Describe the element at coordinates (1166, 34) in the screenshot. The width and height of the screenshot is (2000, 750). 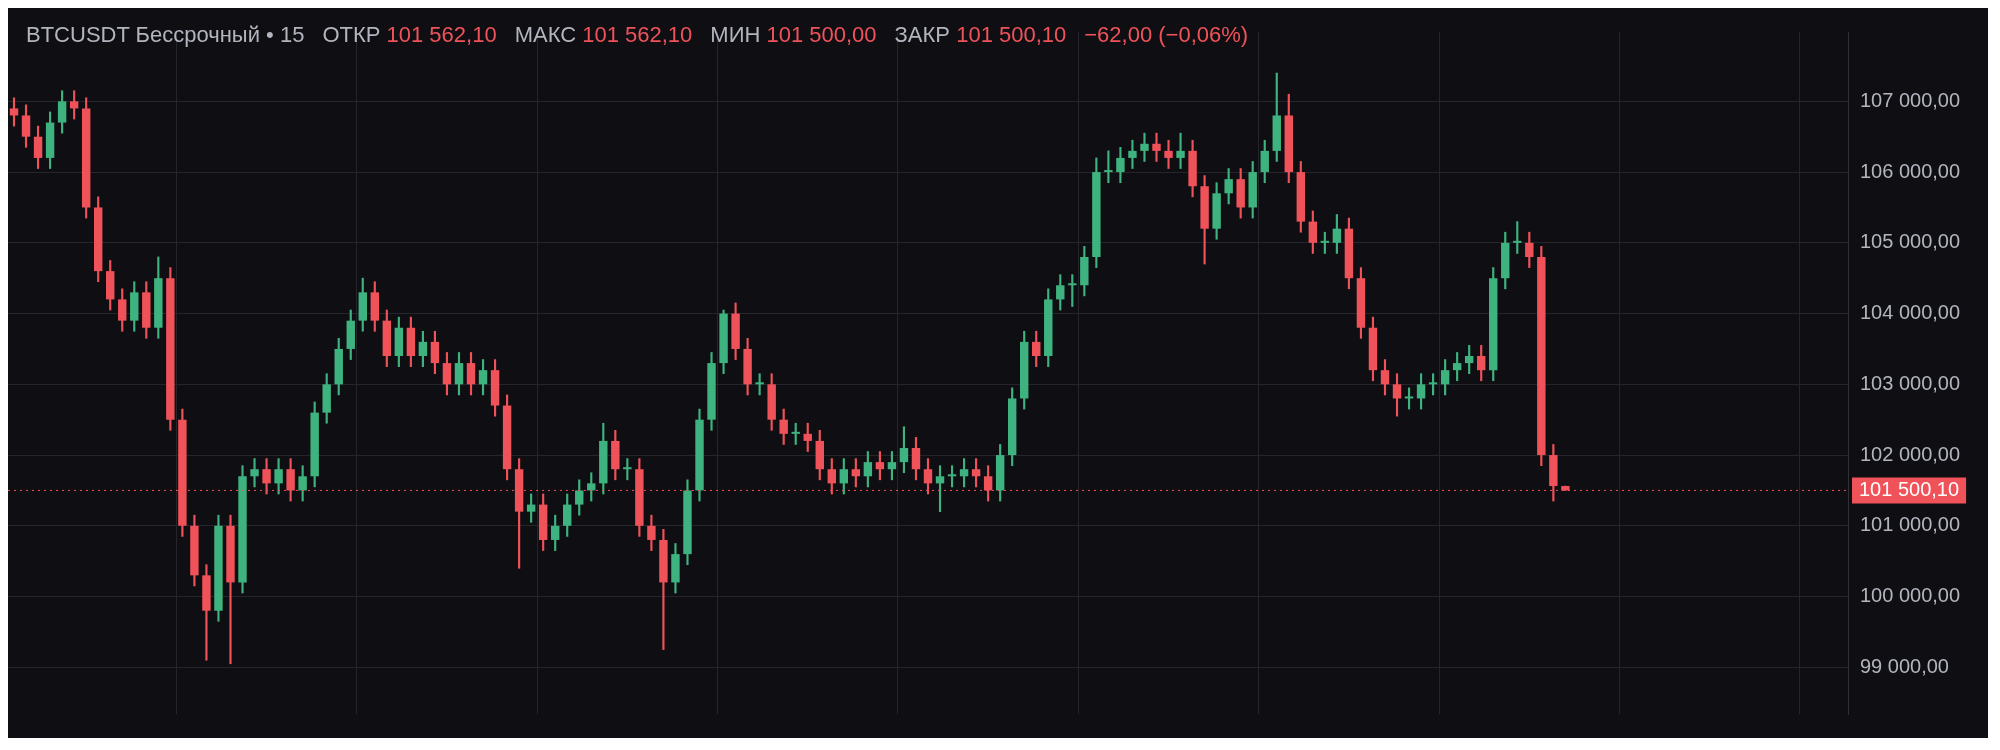
I see `annotation: −62,00 (−0,06%)` at that location.